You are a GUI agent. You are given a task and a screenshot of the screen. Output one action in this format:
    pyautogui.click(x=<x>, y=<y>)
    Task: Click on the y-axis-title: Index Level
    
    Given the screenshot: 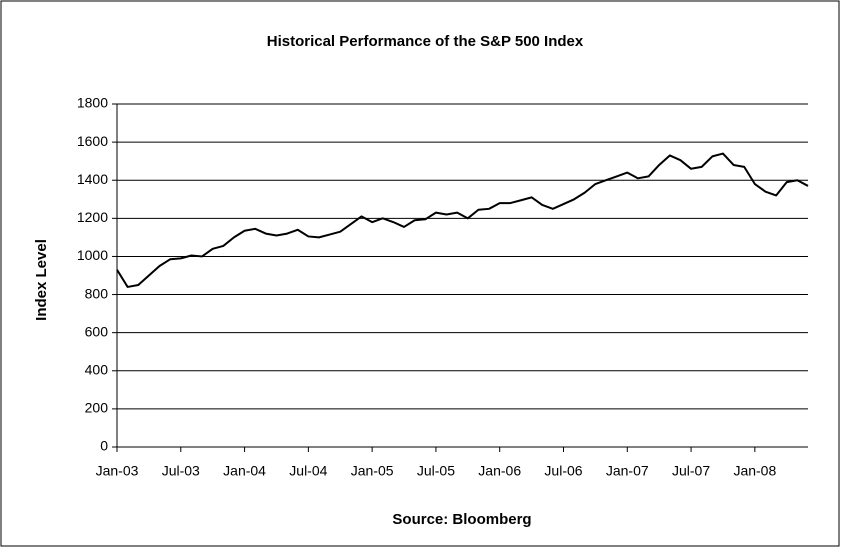 What is the action you would take?
    pyautogui.click(x=41, y=280)
    